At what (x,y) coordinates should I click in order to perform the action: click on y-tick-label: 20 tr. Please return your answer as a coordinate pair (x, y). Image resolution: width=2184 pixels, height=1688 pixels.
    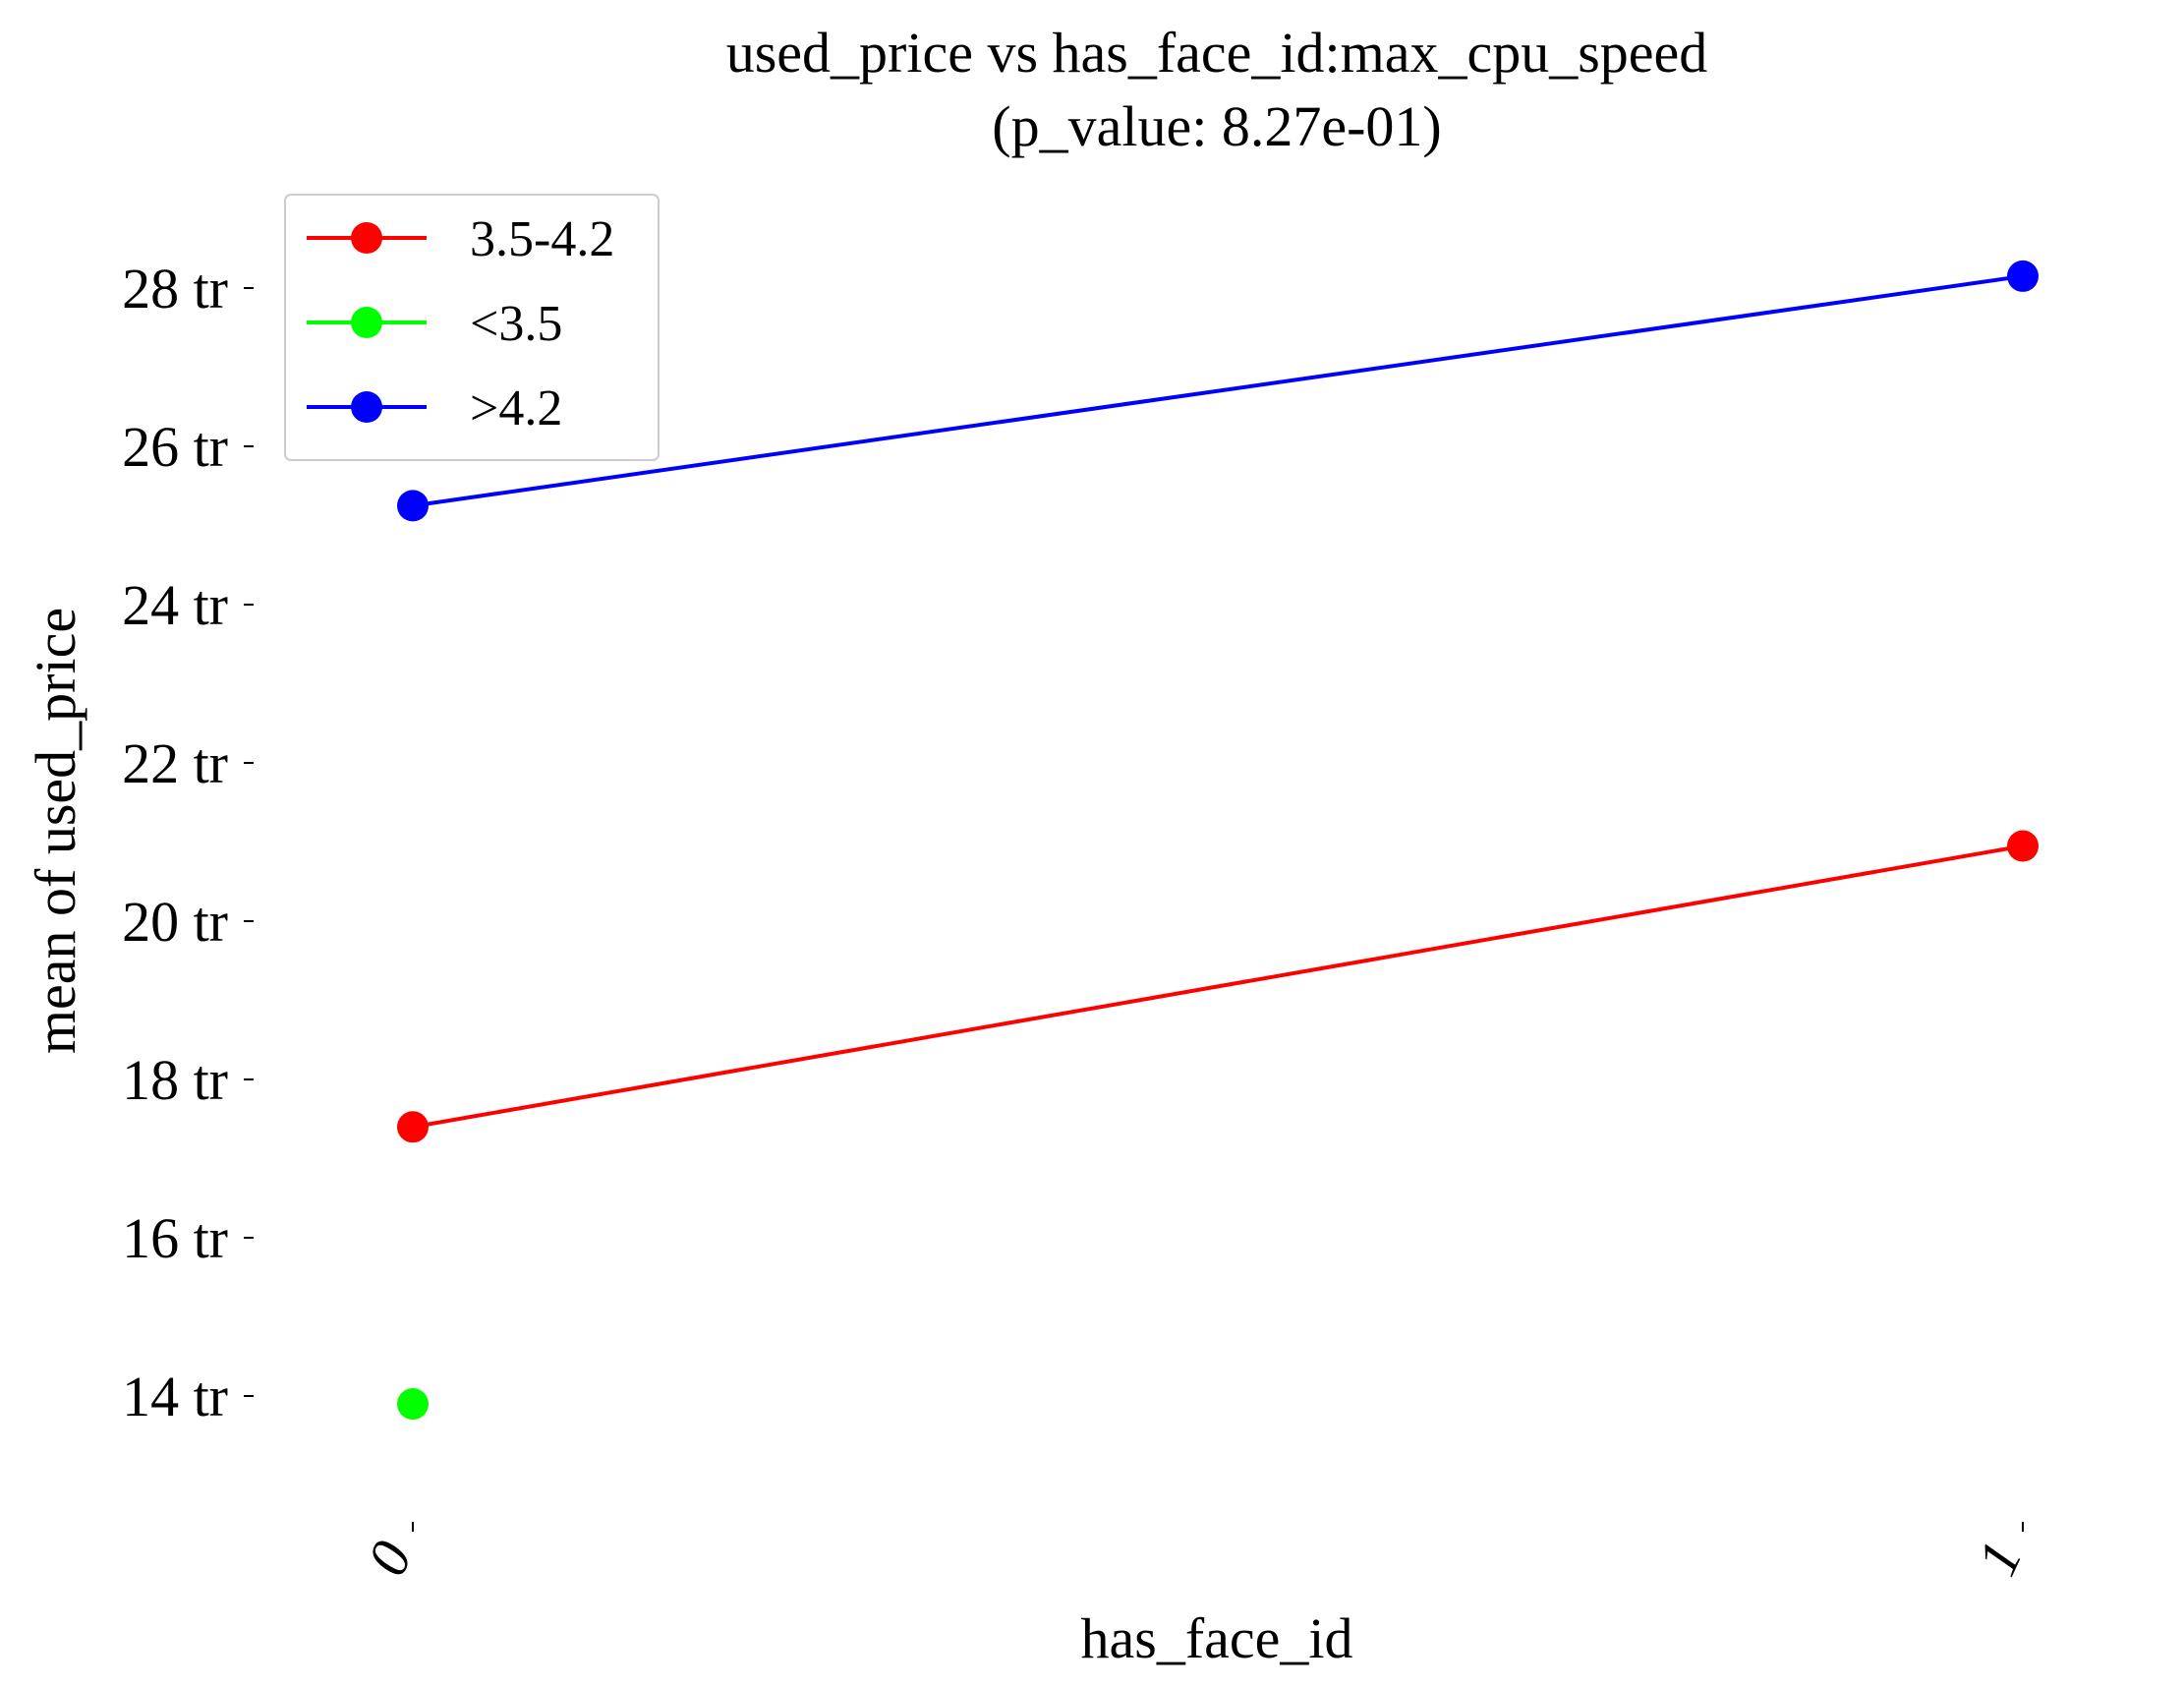
    Looking at the image, I should click on (175, 922).